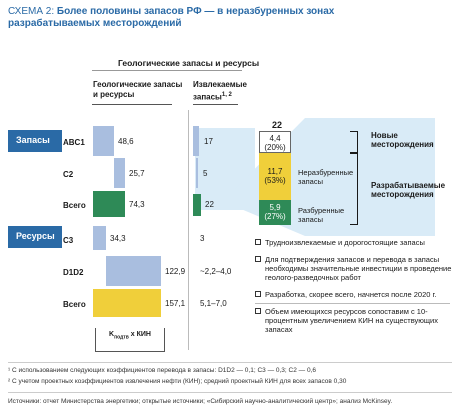 This screenshot has width=460, height=416. Describe the element at coordinates (275, 138) in the screenshot. I see `stack-new-value: 4,4` at that location.